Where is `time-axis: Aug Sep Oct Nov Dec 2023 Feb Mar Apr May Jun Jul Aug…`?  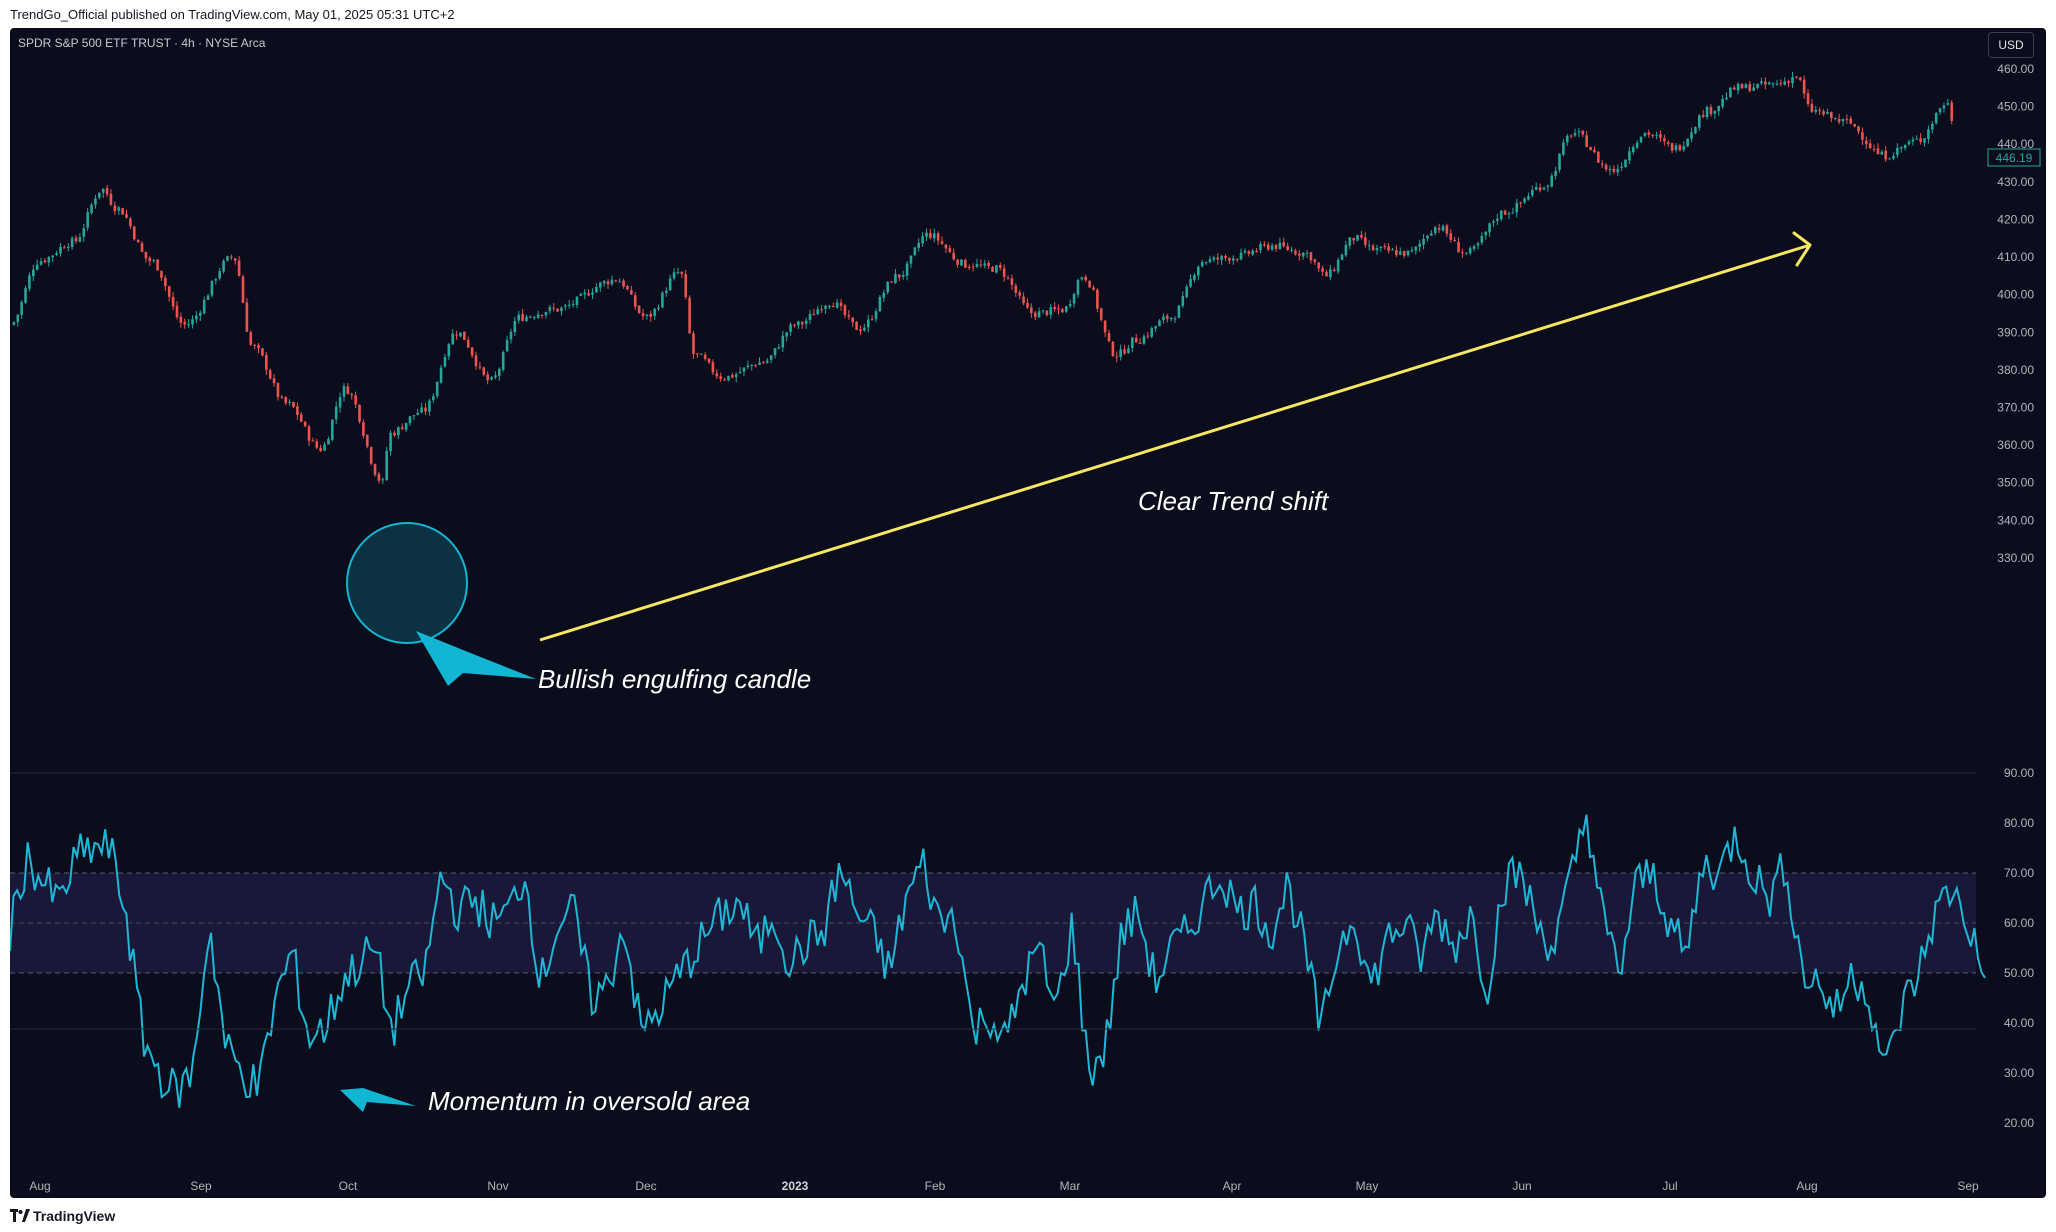 time-axis: Aug Sep Oct Nov Dec 2023 Feb Mar Apr May Jun Jul Aug… is located at coordinates (1004, 1186).